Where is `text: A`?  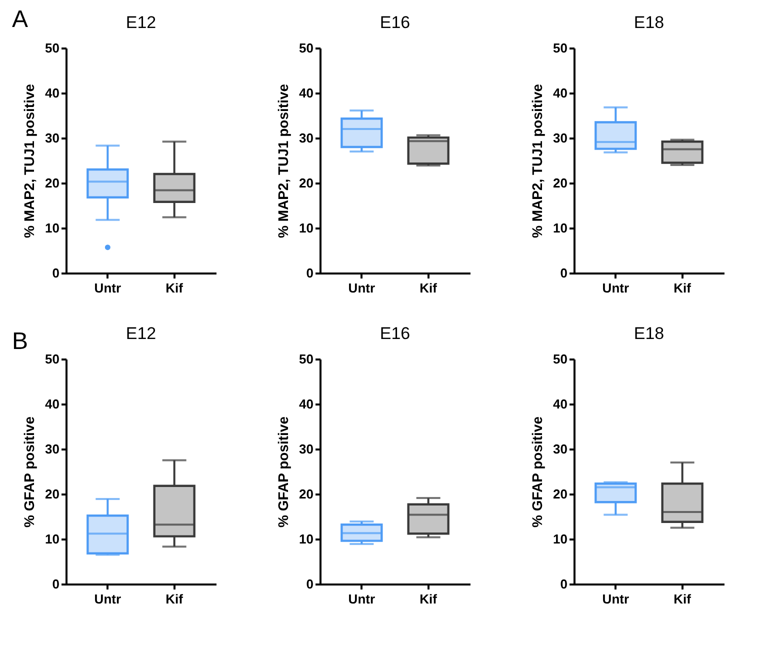
text: A is located at coordinates (20, 19).